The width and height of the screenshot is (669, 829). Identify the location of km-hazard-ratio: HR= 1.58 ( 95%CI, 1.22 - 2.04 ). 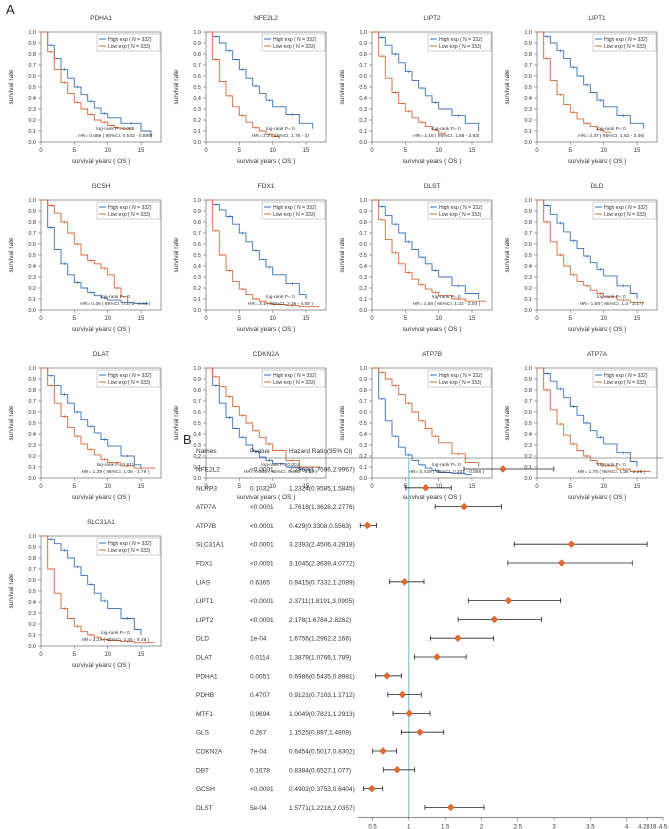
(447, 304).